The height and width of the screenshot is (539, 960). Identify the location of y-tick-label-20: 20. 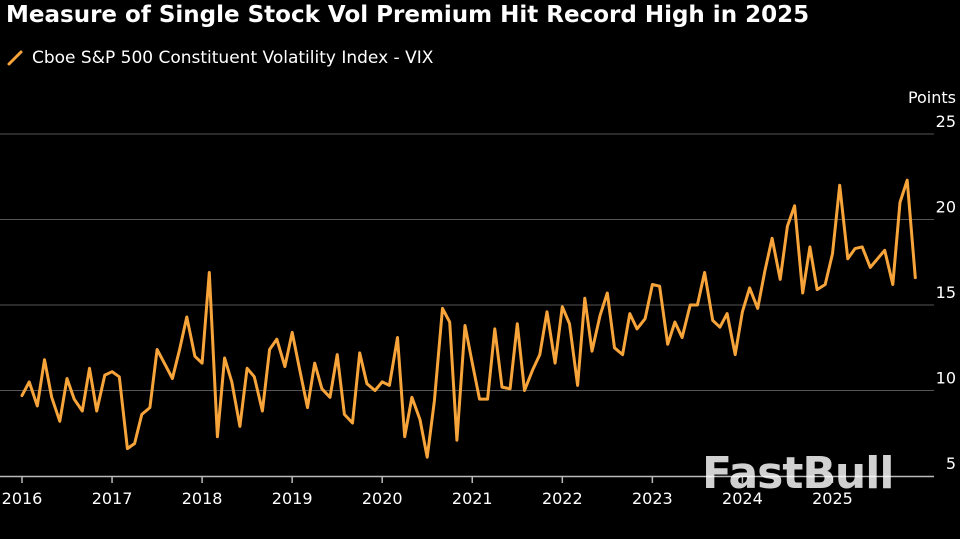
(946, 207).